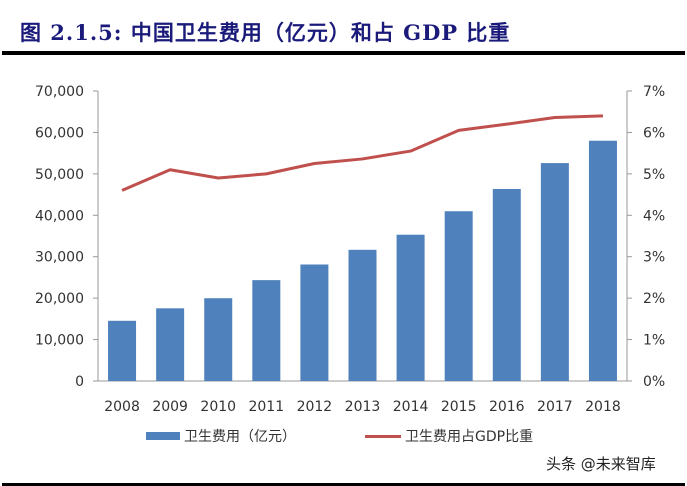  I want to click on legend-item-line: 卫生费用占GDP比重, so click(449, 436).